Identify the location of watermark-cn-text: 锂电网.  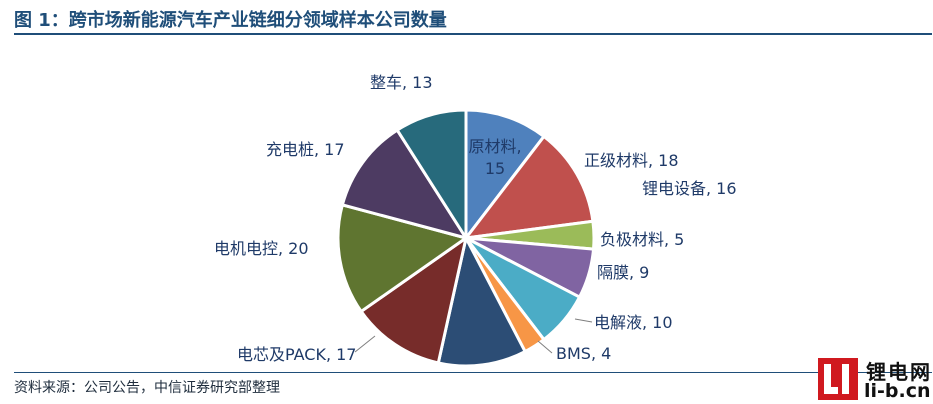
(899, 372).